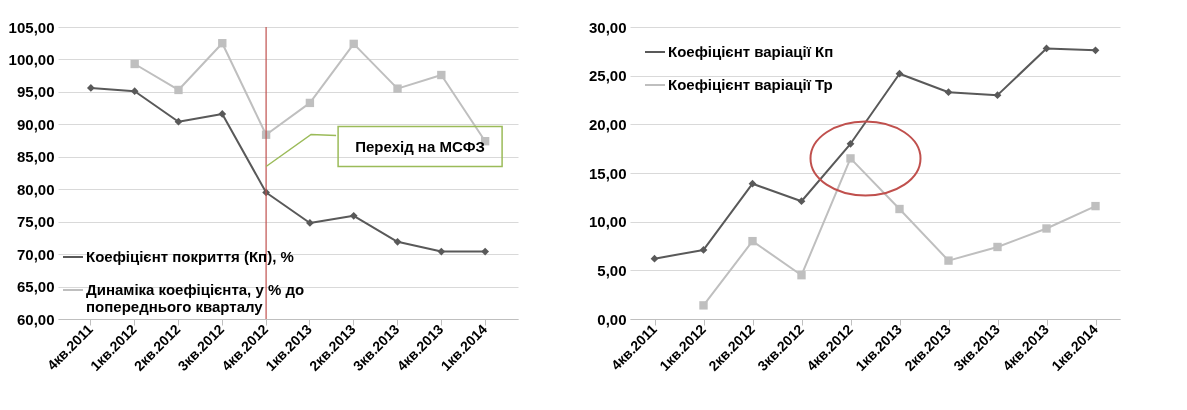 Image resolution: width=1187 pixels, height=410 pixels. Describe the element at coordinates (31, 59) in the screenshot. I see `y-tick-label: 100,00` at that location.